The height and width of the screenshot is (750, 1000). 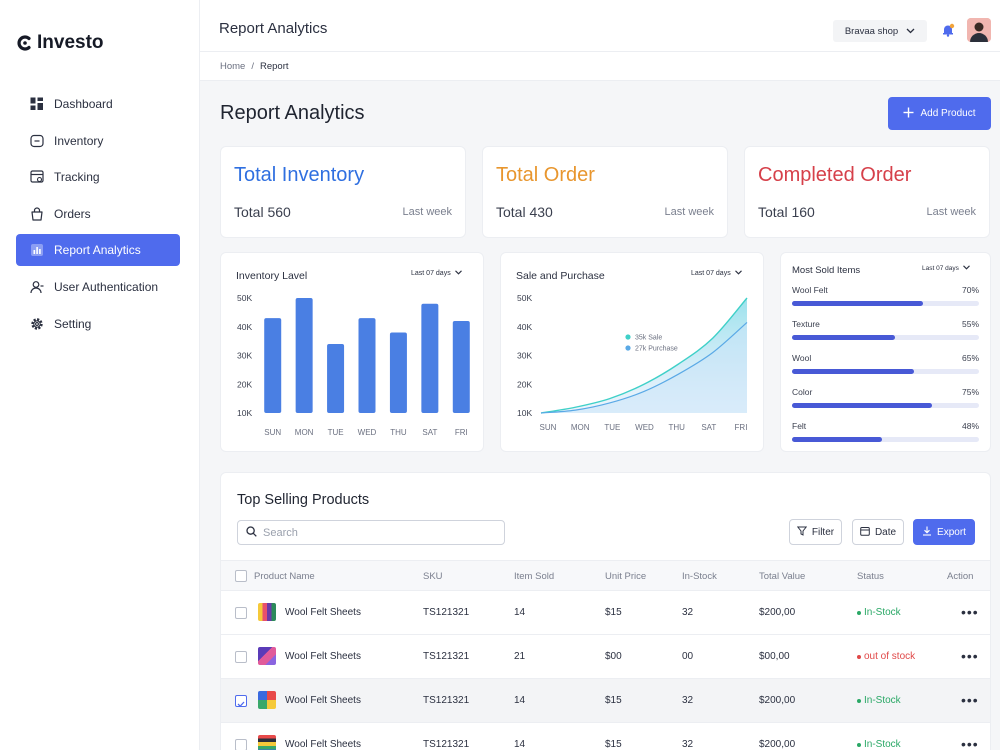 I want to click on y-tick-label: 50K, so click(x=524, y=298).